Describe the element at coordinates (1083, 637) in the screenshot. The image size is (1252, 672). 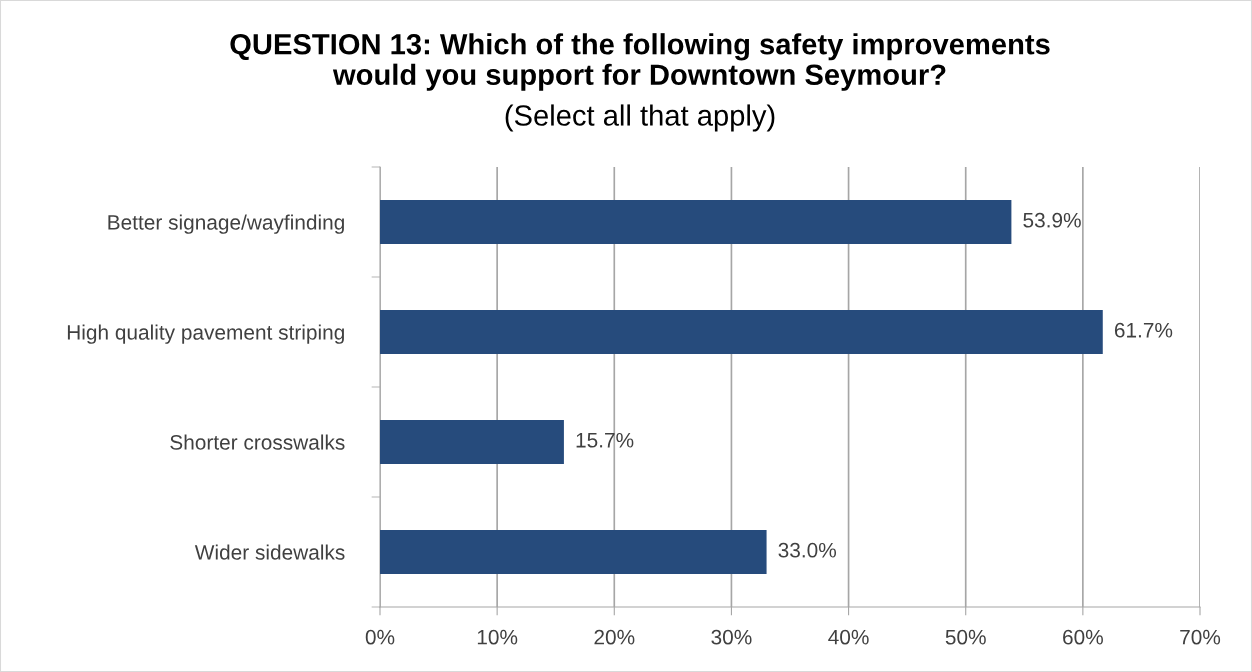
I see `x-tick-label: 60%` at that location.